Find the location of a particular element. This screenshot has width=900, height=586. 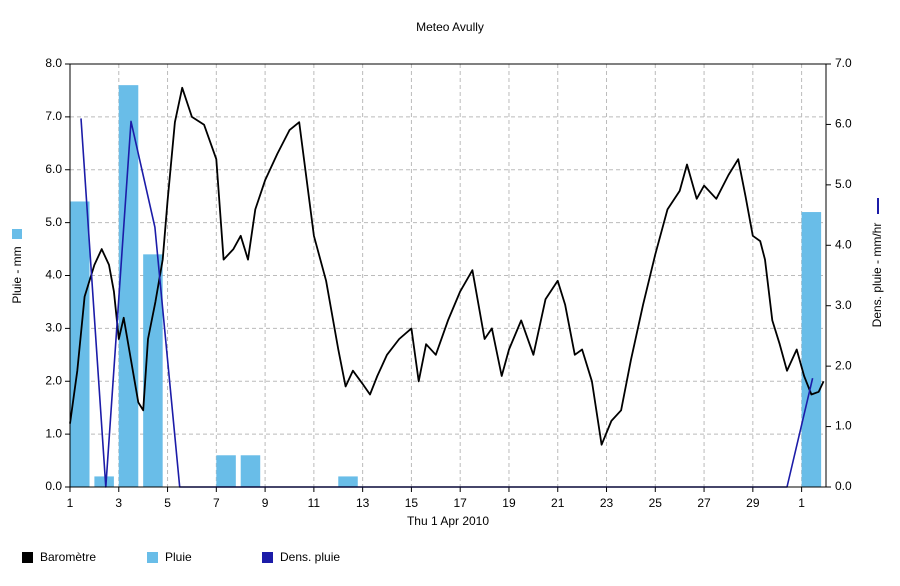

y2-tick-label: 7.0 is located at coordinates (843, 63).